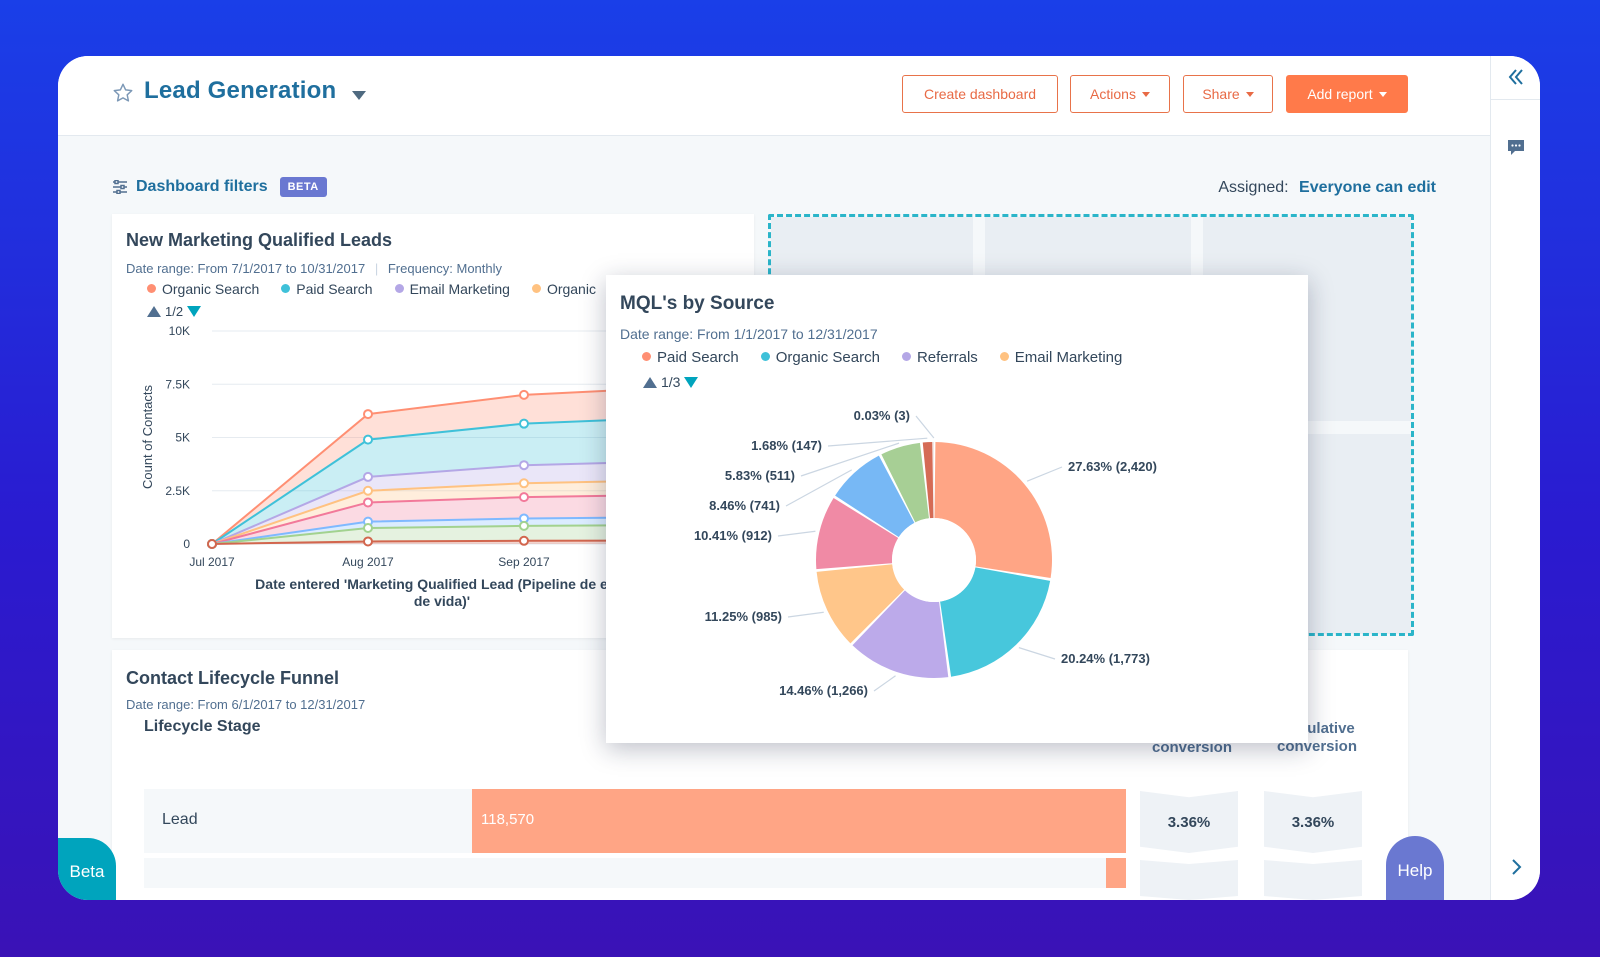 The height and width of the screenshot is (957, 1600). I want to click on pager-count: 1/2, so click(174, 311).